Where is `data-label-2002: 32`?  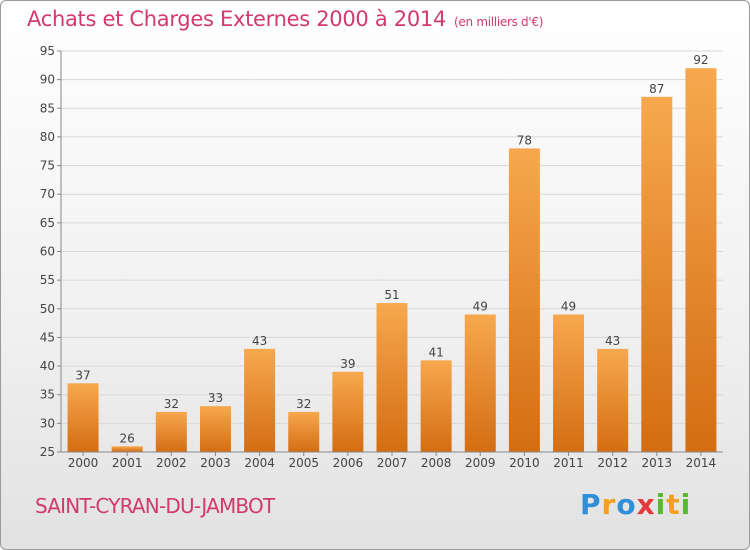 data-label-2002: 32 is located at coordinates (171, 404).